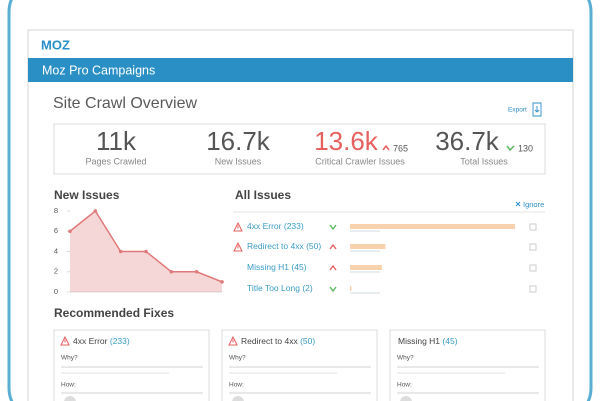 This screenshot has height=401, width=600. I want to click on issue-name: Title Too Long, so click(273, 288).